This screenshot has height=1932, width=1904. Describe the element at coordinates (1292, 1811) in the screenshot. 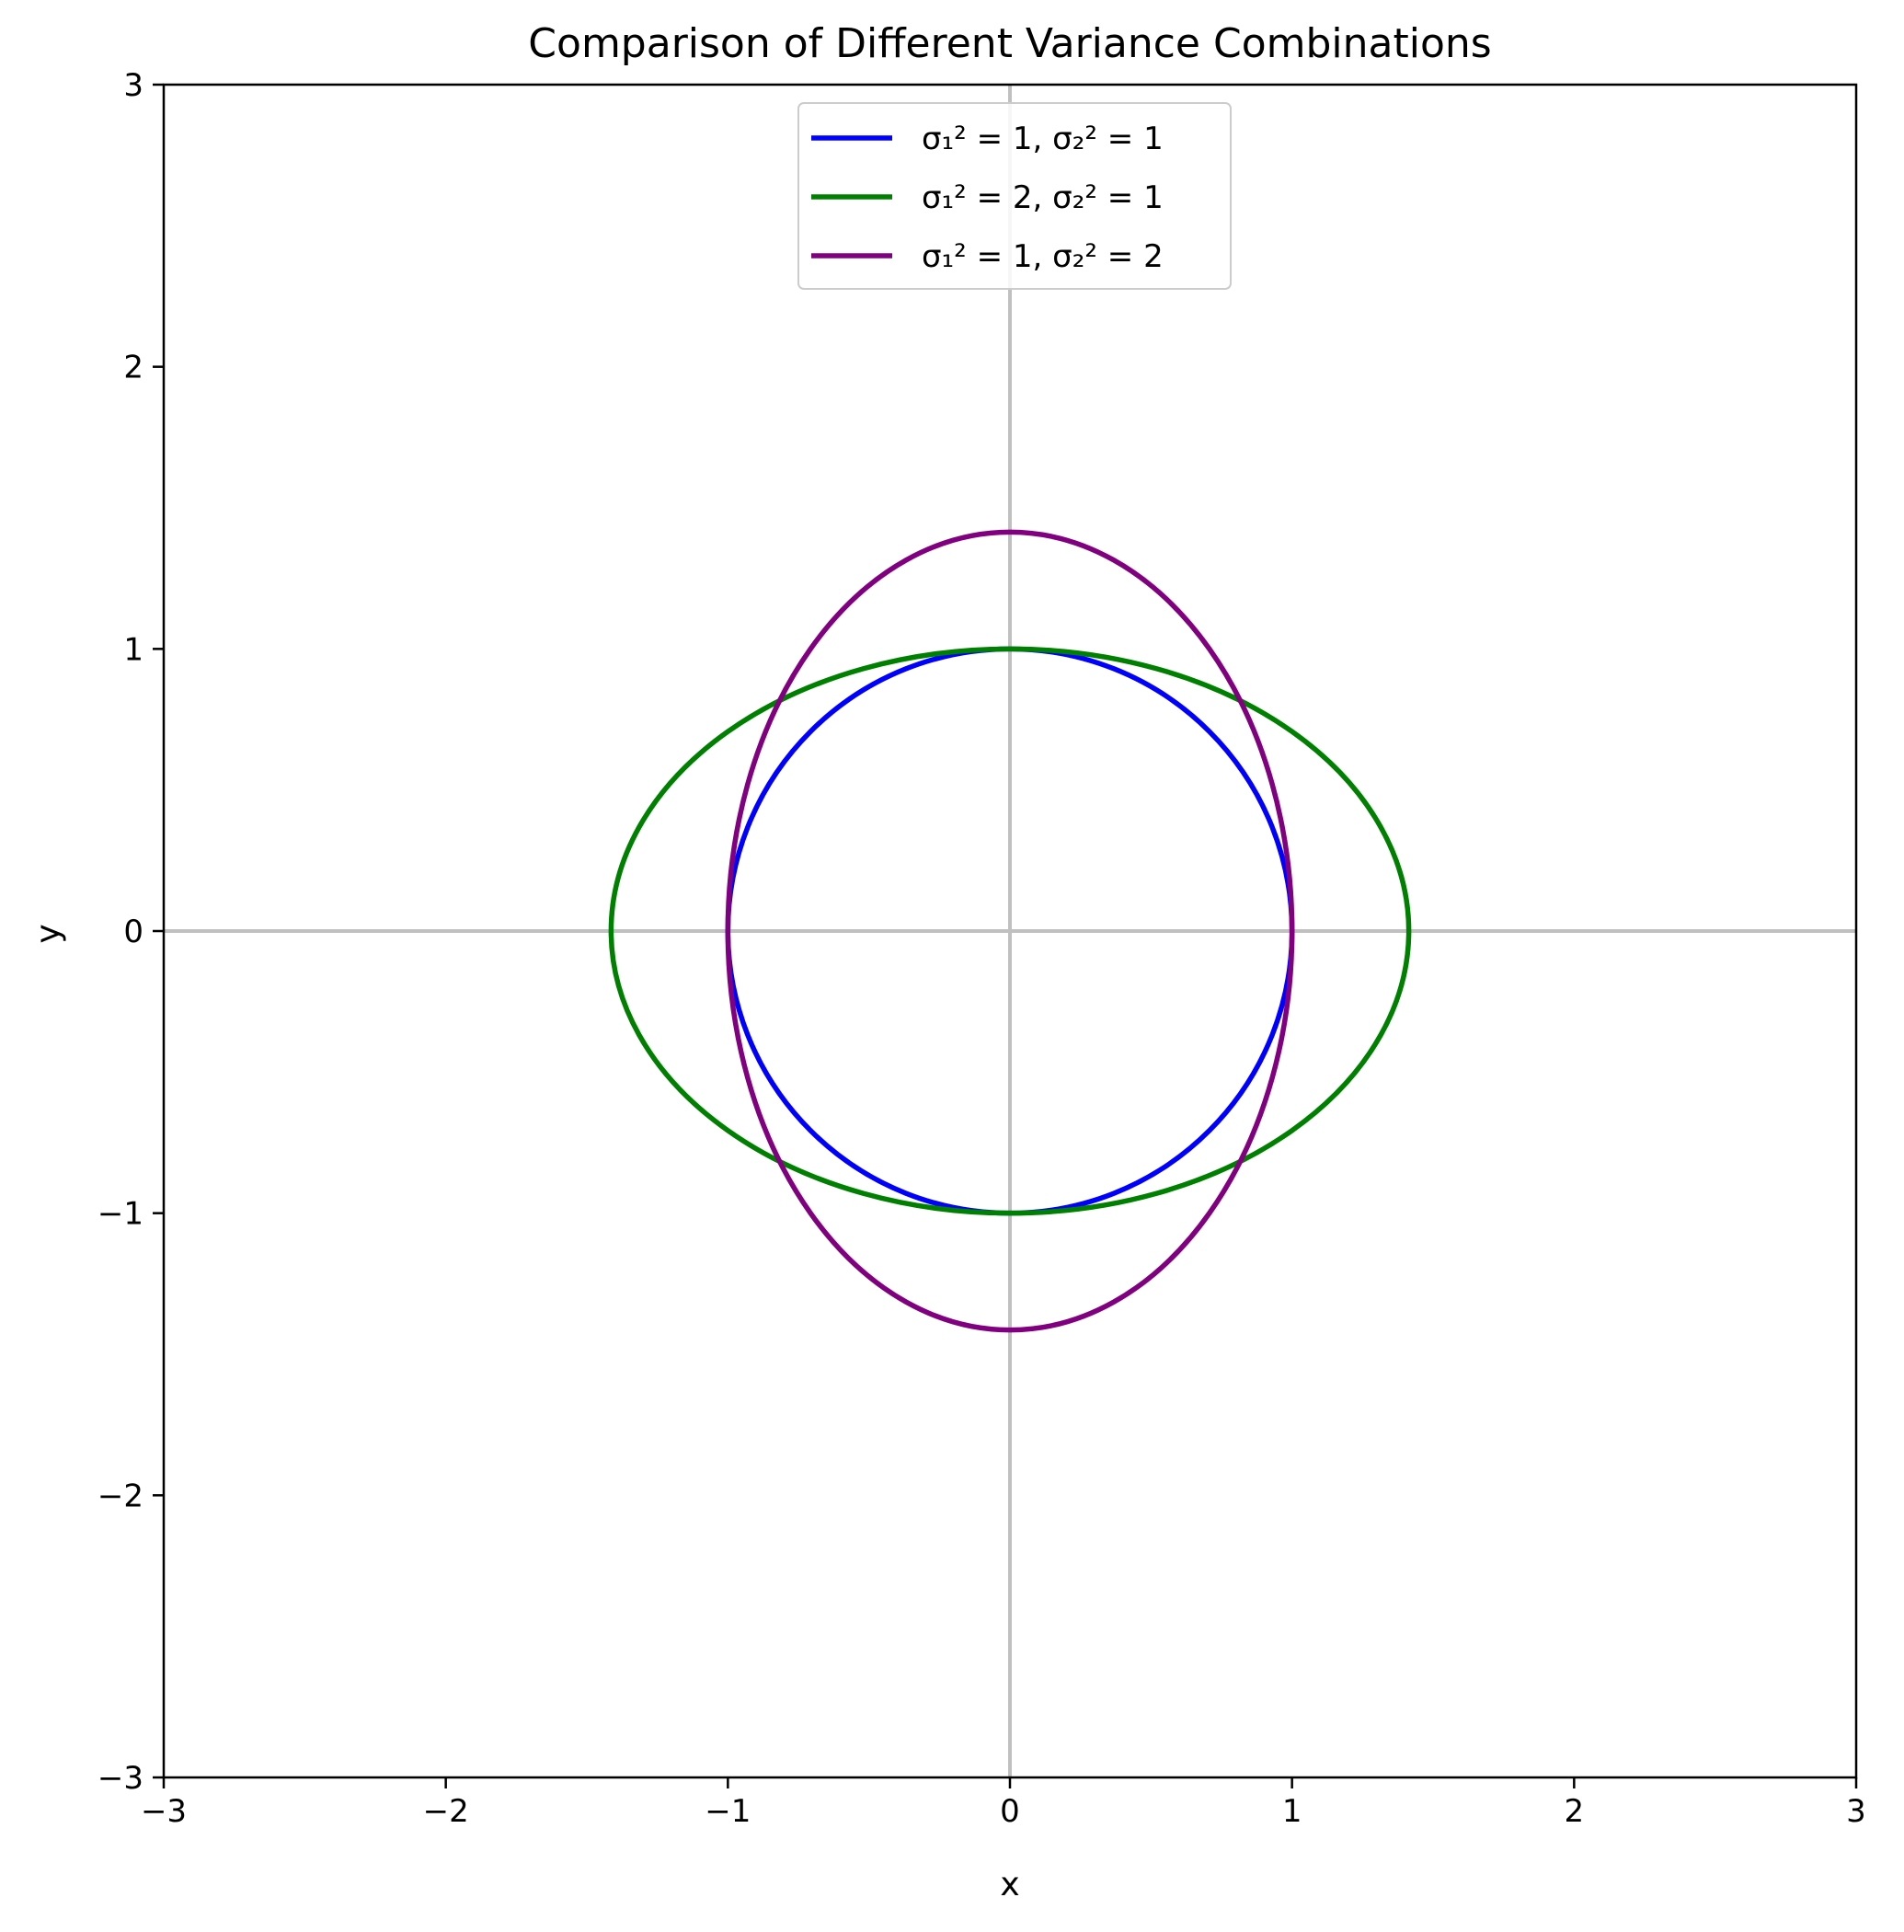

I see `x-tick-label: 1` at that location.